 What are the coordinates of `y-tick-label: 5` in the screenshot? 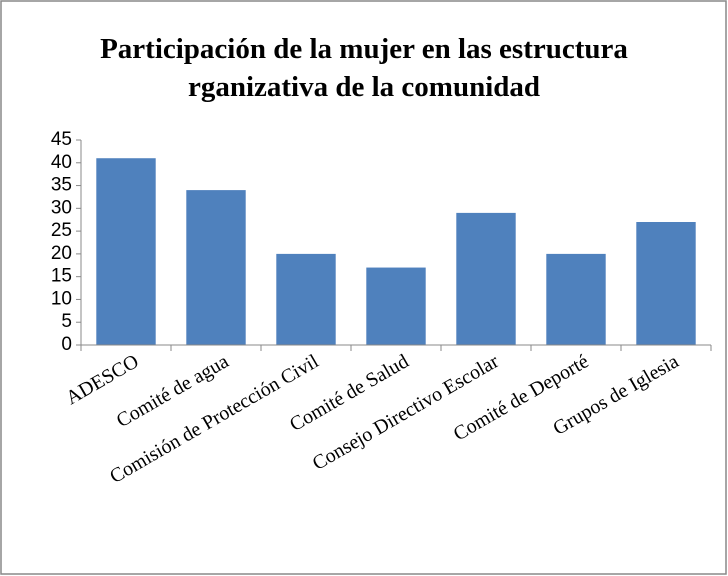 It's located at (66, 321).